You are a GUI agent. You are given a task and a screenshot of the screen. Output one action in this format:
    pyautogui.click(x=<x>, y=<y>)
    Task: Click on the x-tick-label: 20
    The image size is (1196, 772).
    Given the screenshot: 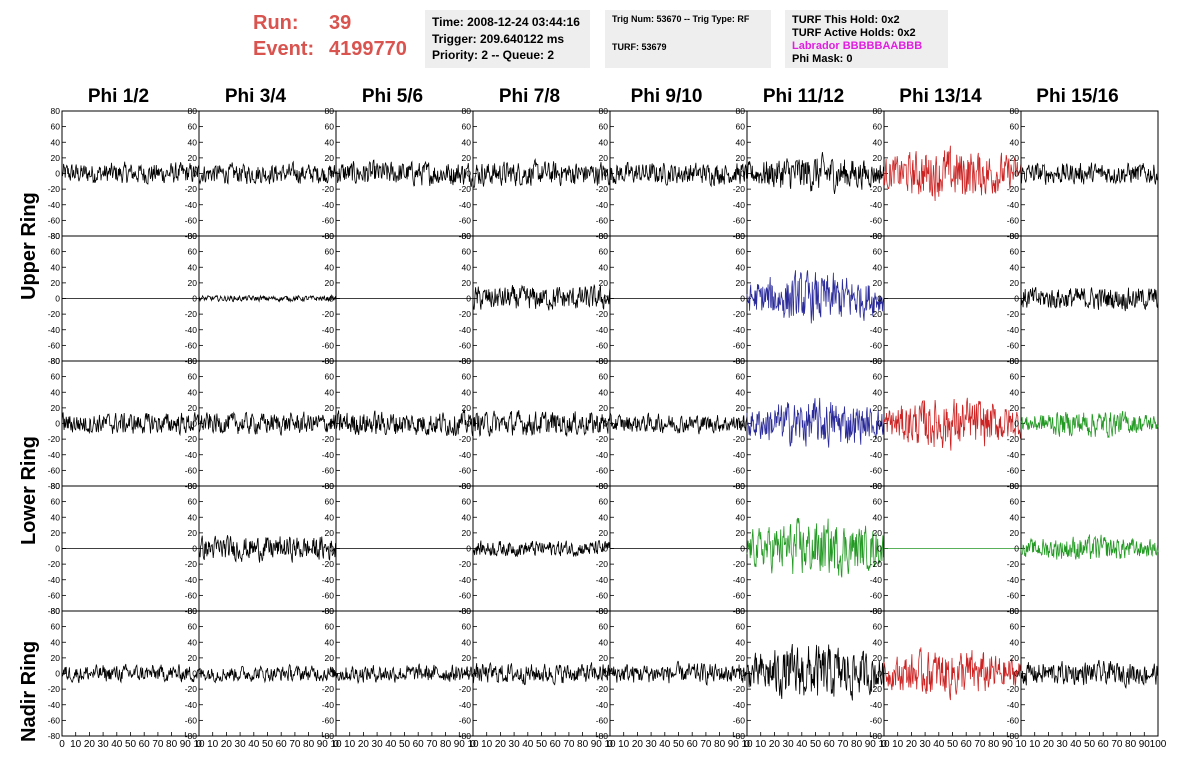 What is the action you would take?
    pyautogui.click(x=90, y=744)
    